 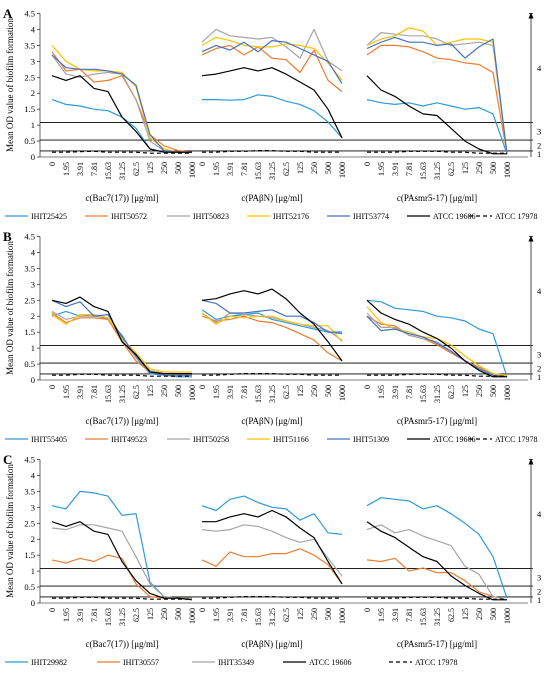 I want to click on panel-letter: A, so click(x=8, y=13).